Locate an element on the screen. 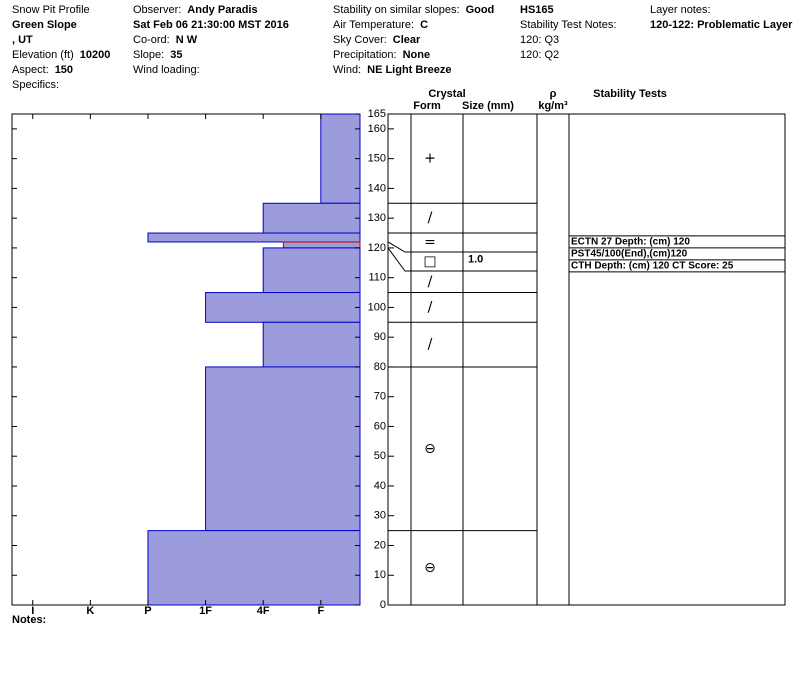  y-tick-label: 20 is located at coordinates (380, 545).